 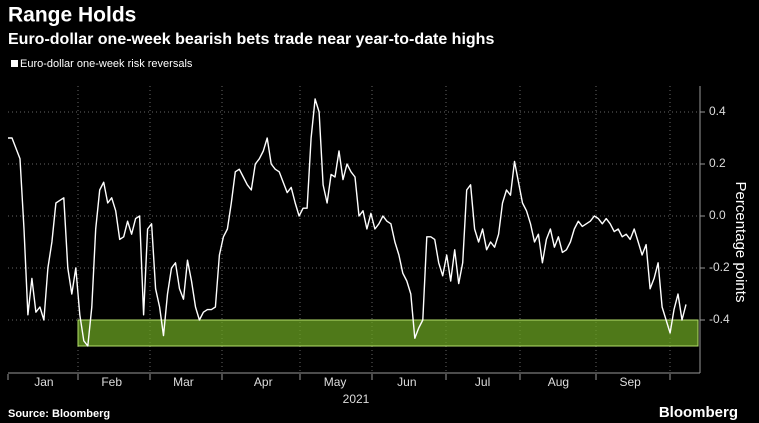 I want to click on legend-swatch, so click(x=14, y=63).